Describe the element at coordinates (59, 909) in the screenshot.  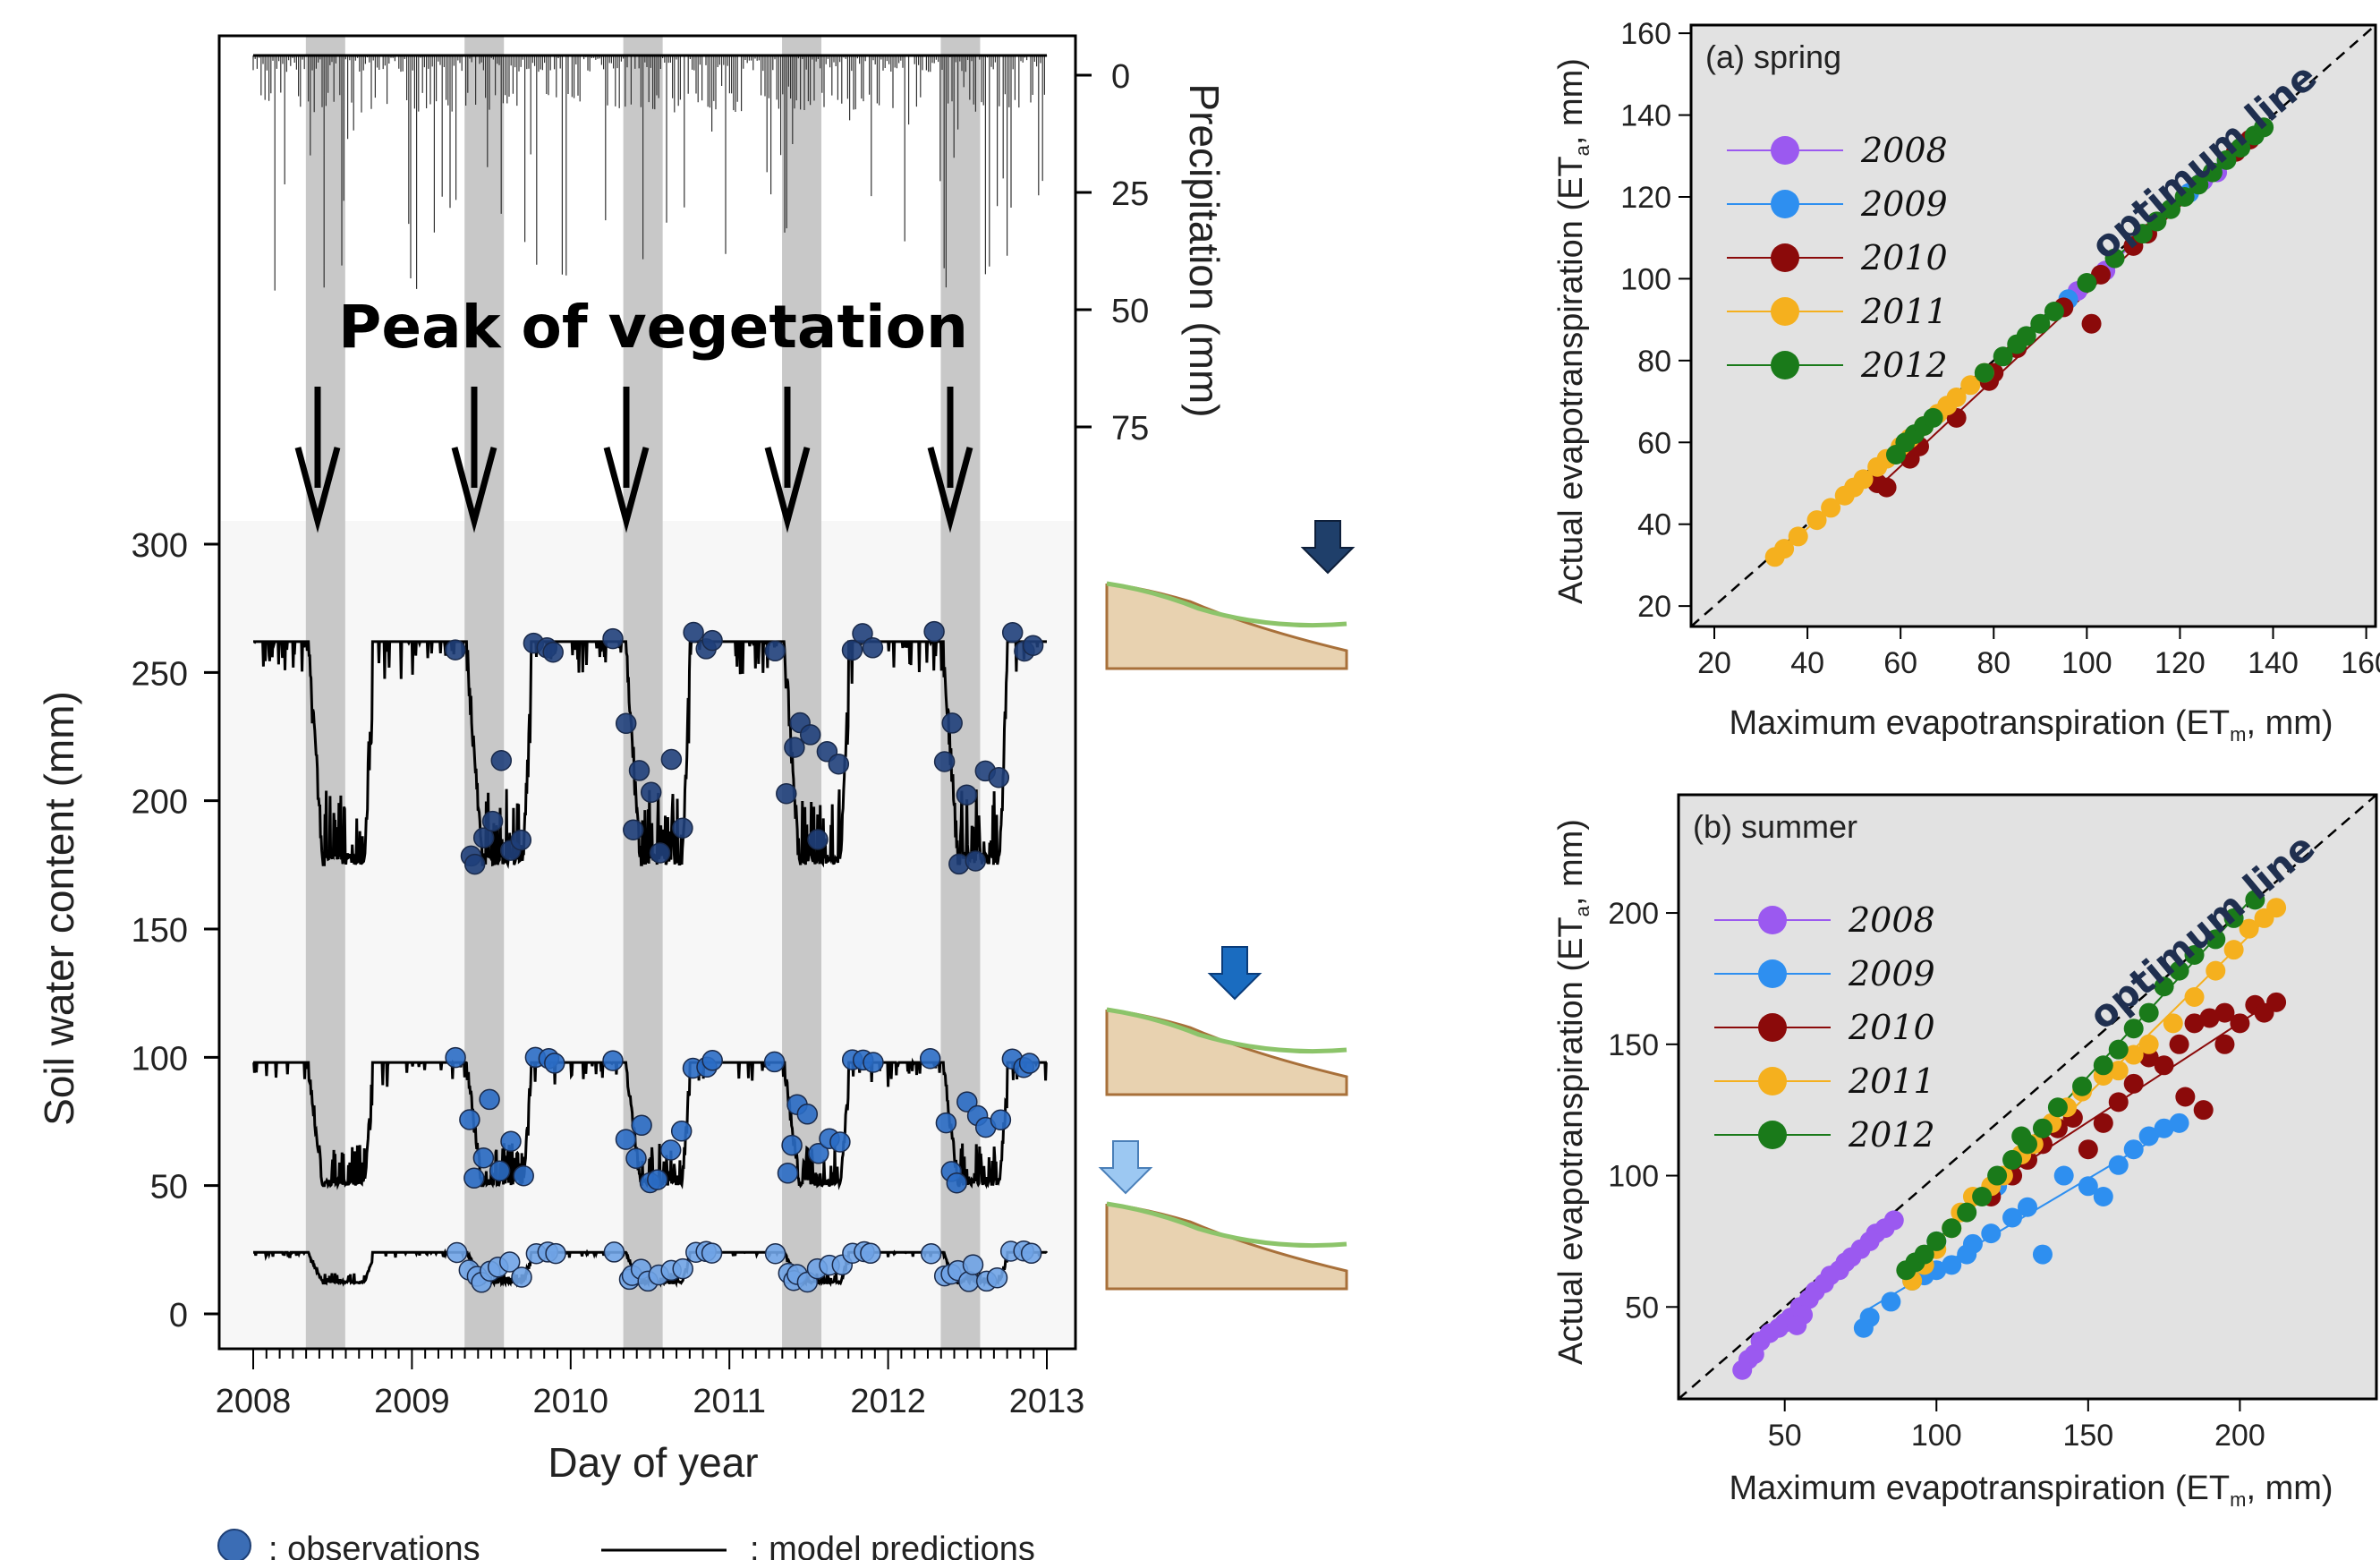
I see `y-axis-label-left: Soil water content (mm)` at that location.